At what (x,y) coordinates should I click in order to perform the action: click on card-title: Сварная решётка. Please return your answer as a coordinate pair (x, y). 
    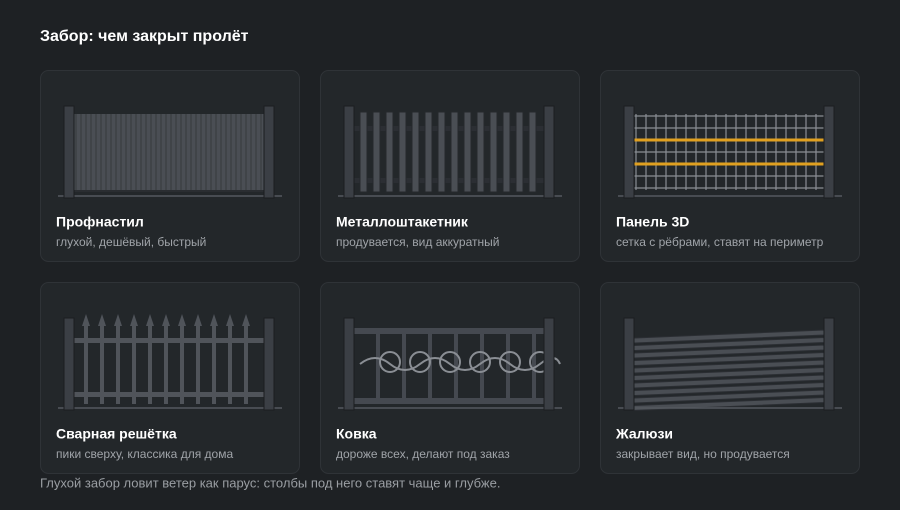
    Looking at the image, I should click on (116, 434).